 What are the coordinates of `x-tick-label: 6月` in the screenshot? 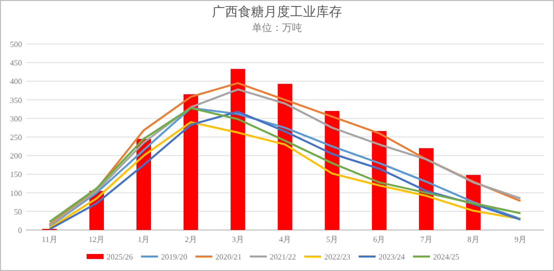 It's located at (379, 239).